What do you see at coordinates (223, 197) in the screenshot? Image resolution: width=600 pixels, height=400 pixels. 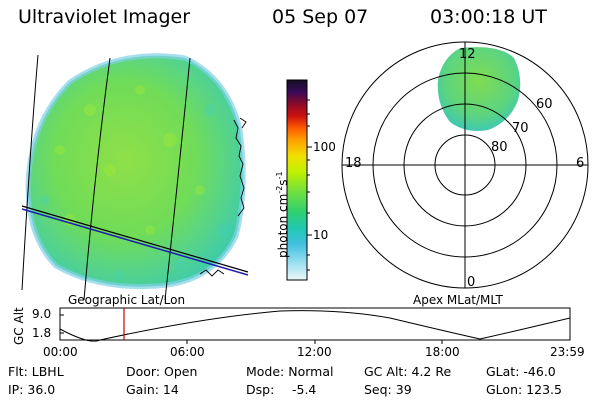 I see `coastline` at bounding box center [223, 197].